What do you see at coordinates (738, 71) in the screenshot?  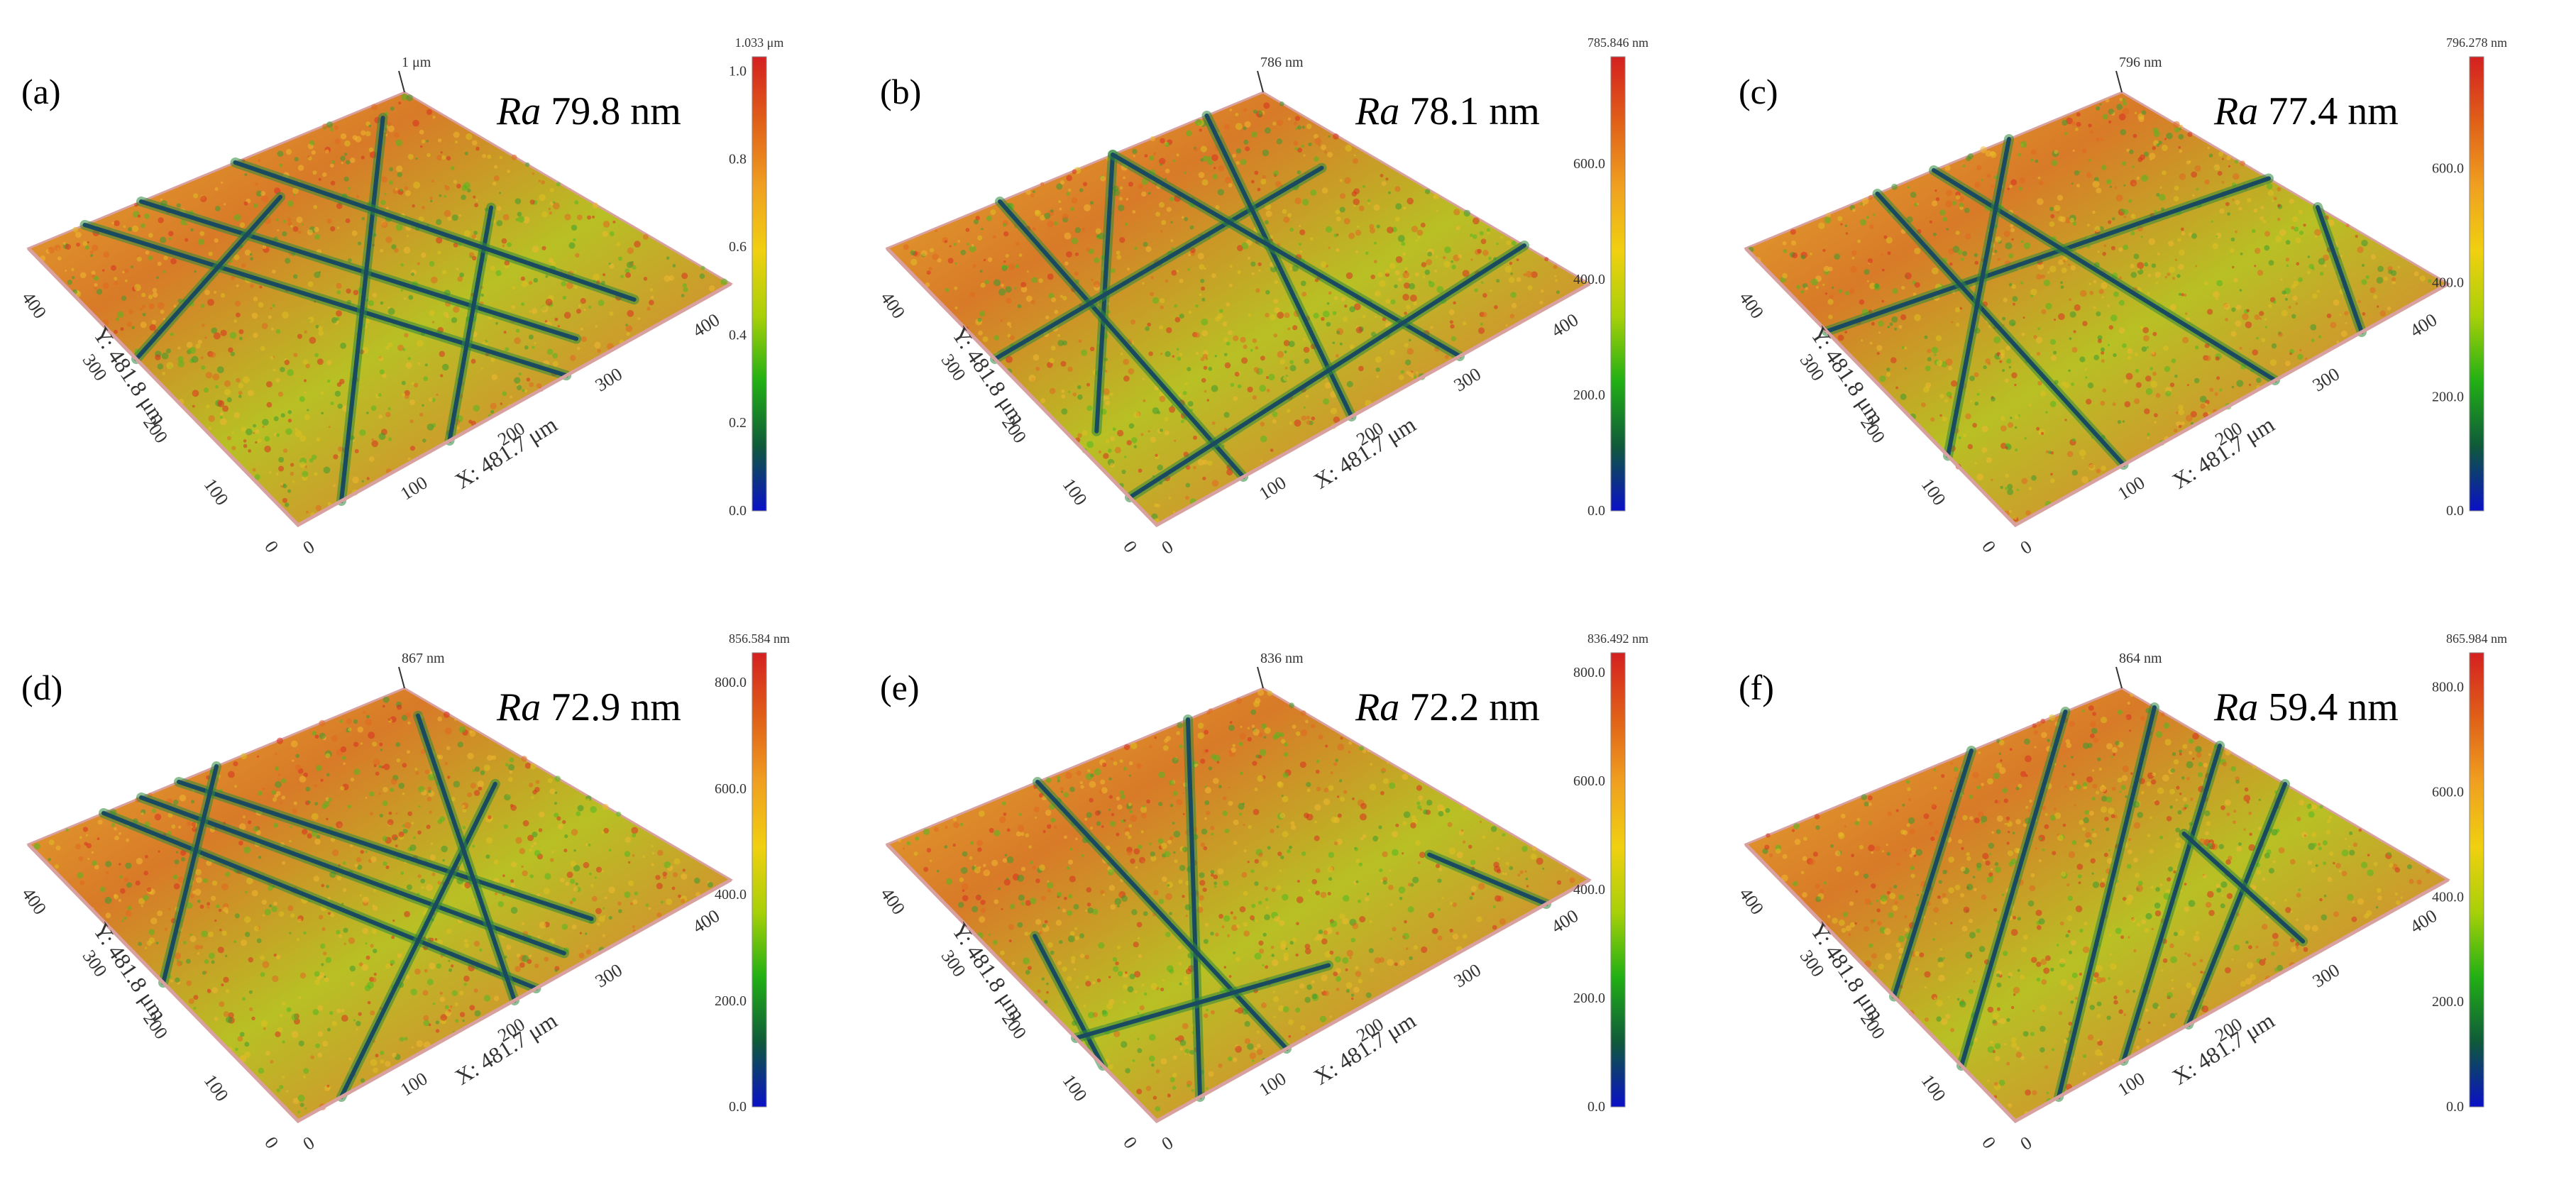 I see `colorbar-tick-label: 1.0` at bounding box center [738, 71].